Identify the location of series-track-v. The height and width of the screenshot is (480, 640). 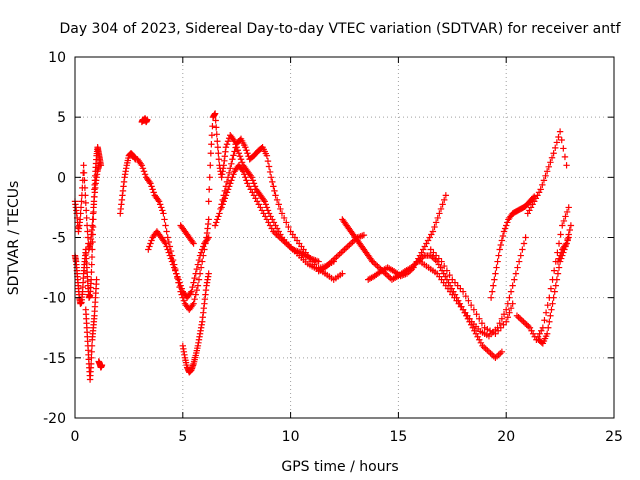
(547, 172).